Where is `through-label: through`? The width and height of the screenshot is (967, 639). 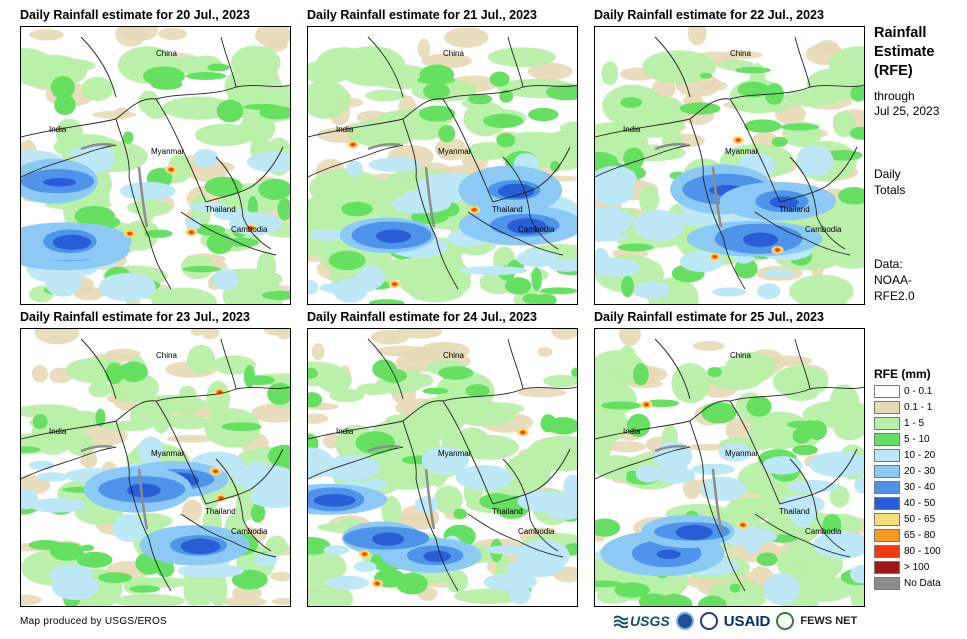 through-label: through is located at coordinates (894, 96).